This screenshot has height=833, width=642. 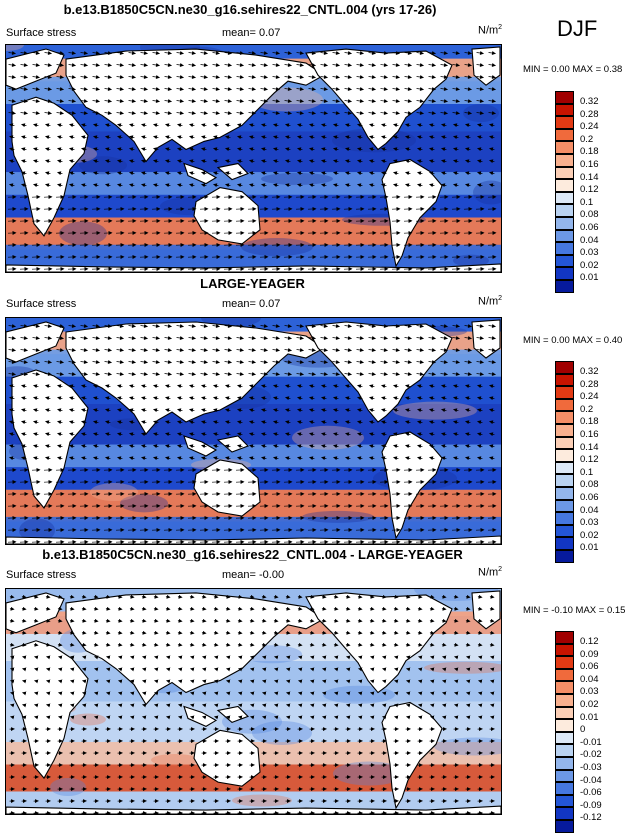 What do you see at coordinates (589, 435) in the screenshot?
I see `colorbar-tick-label: 0.16` at bounding box center [589, 435].